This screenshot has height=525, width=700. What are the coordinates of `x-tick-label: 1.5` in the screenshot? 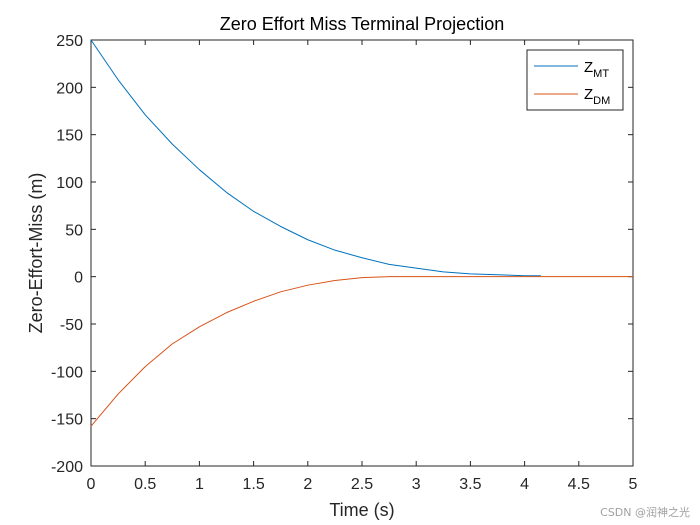 It's located at (253, 484).